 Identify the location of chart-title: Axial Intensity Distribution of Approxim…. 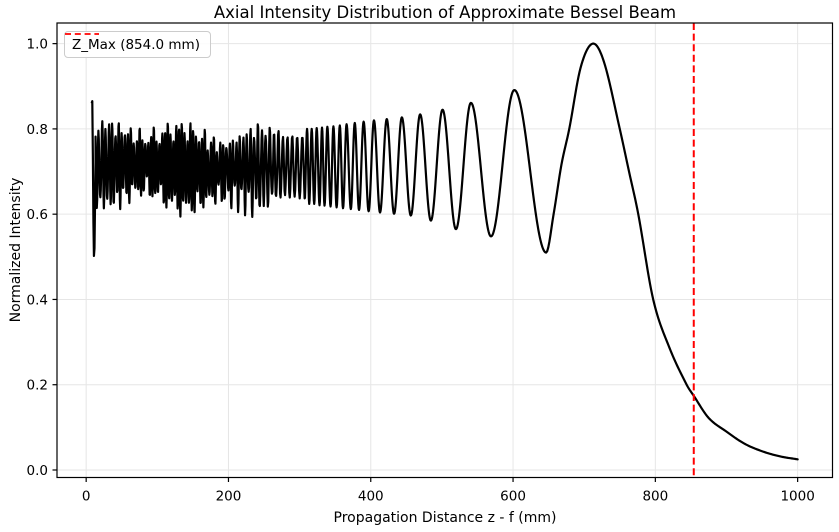
(445, 12).